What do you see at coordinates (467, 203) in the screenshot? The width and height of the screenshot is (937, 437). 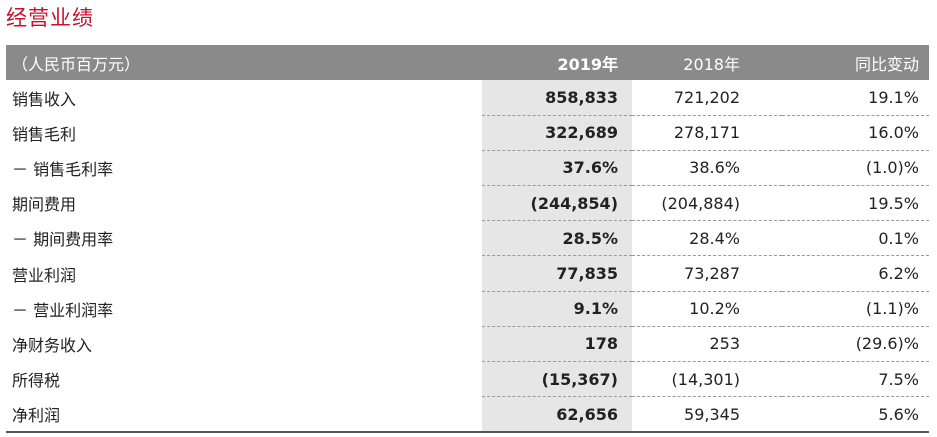 I see `table-row: 期间费用 (244,854) (204,884) 19.5%` at bounding box center [467, 203].